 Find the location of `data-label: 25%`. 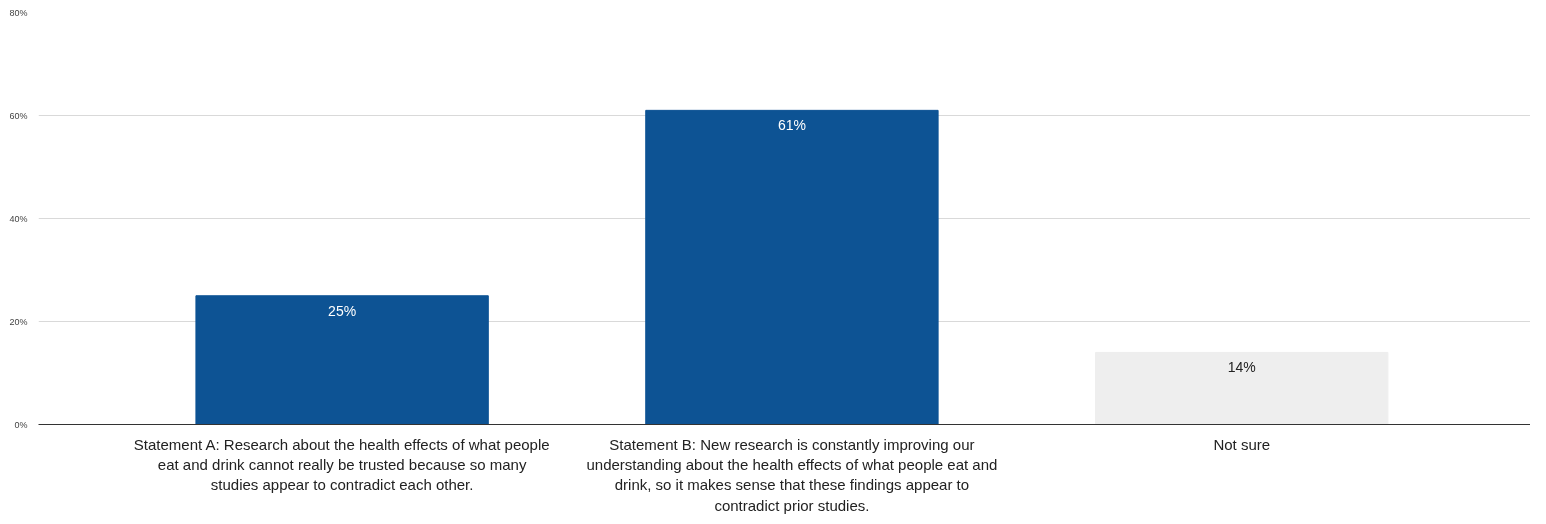

data-label: 25% is located at coordinates (342, 310).